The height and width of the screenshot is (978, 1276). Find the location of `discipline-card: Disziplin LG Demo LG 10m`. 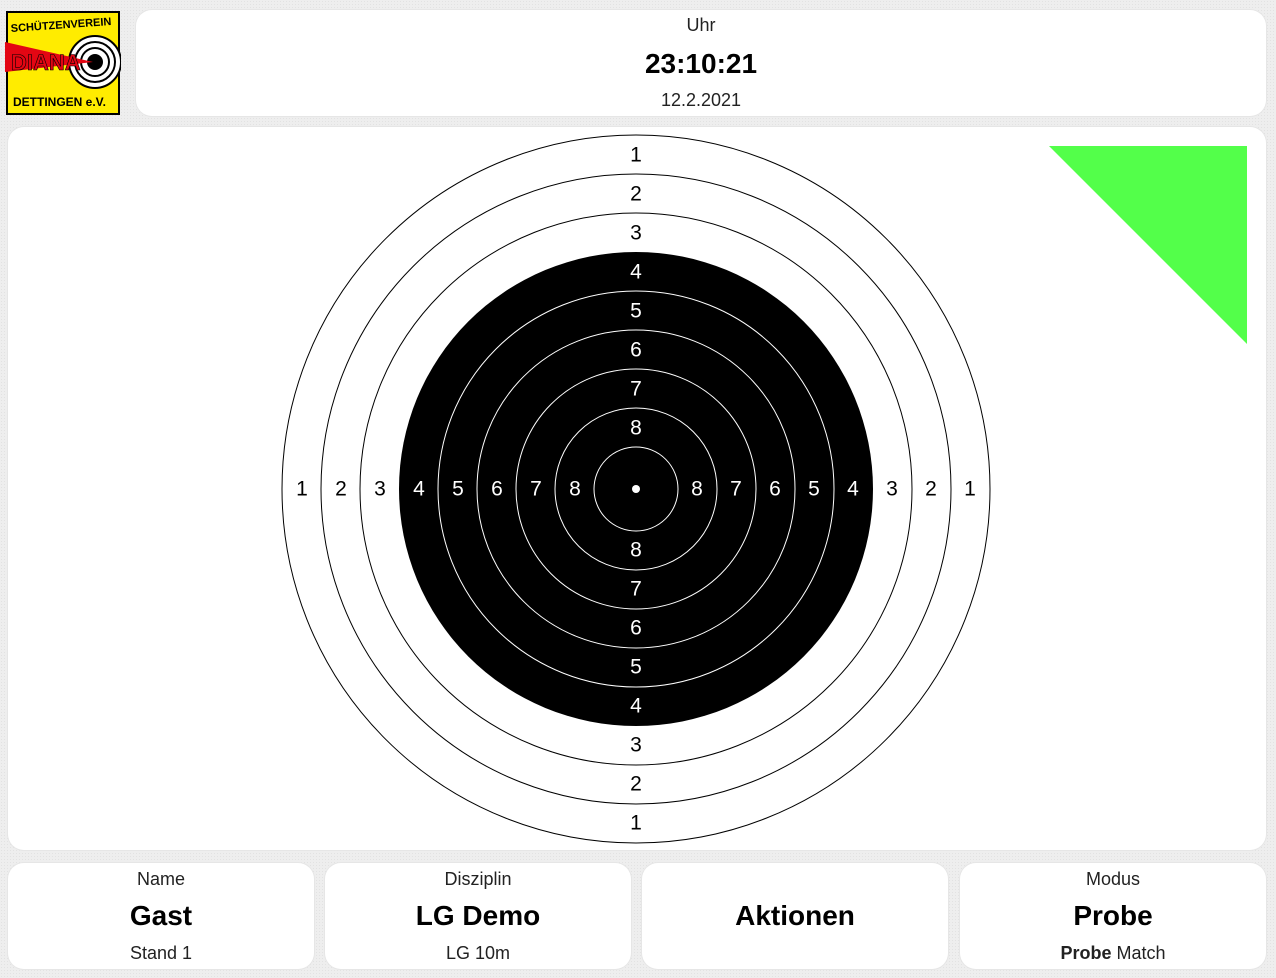

discipline-card: Disziplin LG Demo LG 10m is located at coordinates (478, 916).